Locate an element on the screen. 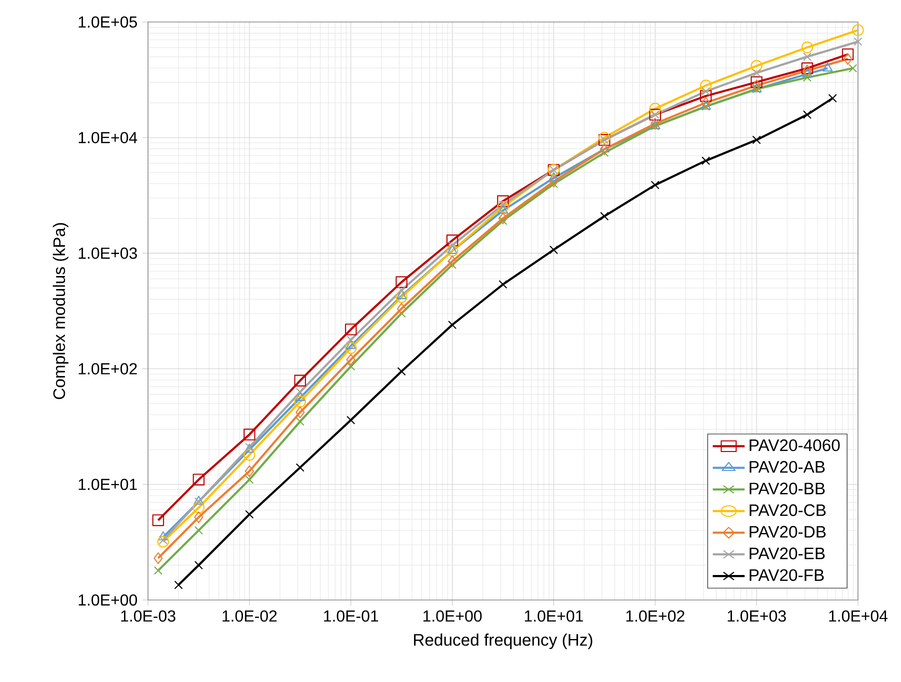 The width and height of the screenshot is (901, 682). x-tick-label: 1.0E+00 is located at coordinates (452, 616).